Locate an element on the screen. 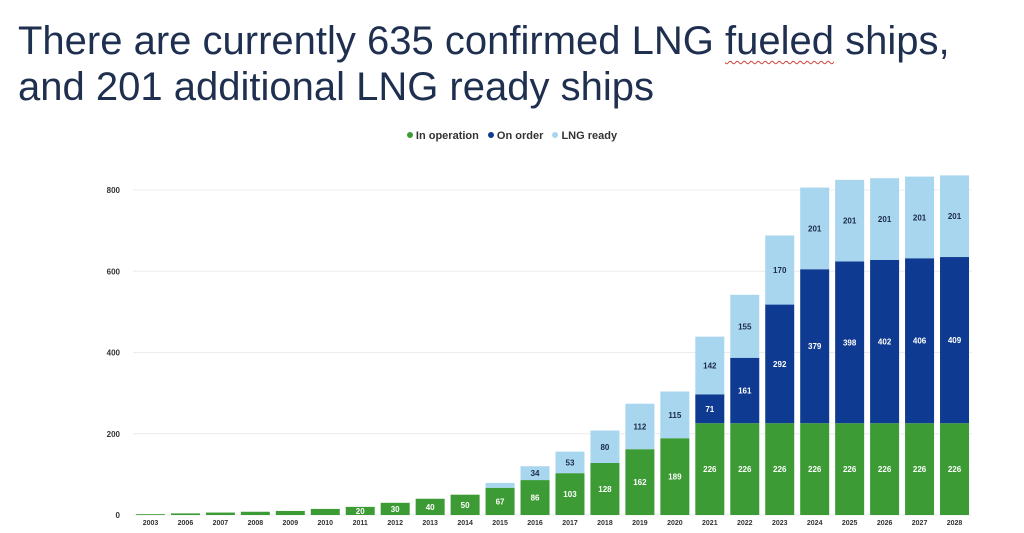 The image size is (1024, 533). y-tick-label-400: 400 is located at coordinates (114, 353).